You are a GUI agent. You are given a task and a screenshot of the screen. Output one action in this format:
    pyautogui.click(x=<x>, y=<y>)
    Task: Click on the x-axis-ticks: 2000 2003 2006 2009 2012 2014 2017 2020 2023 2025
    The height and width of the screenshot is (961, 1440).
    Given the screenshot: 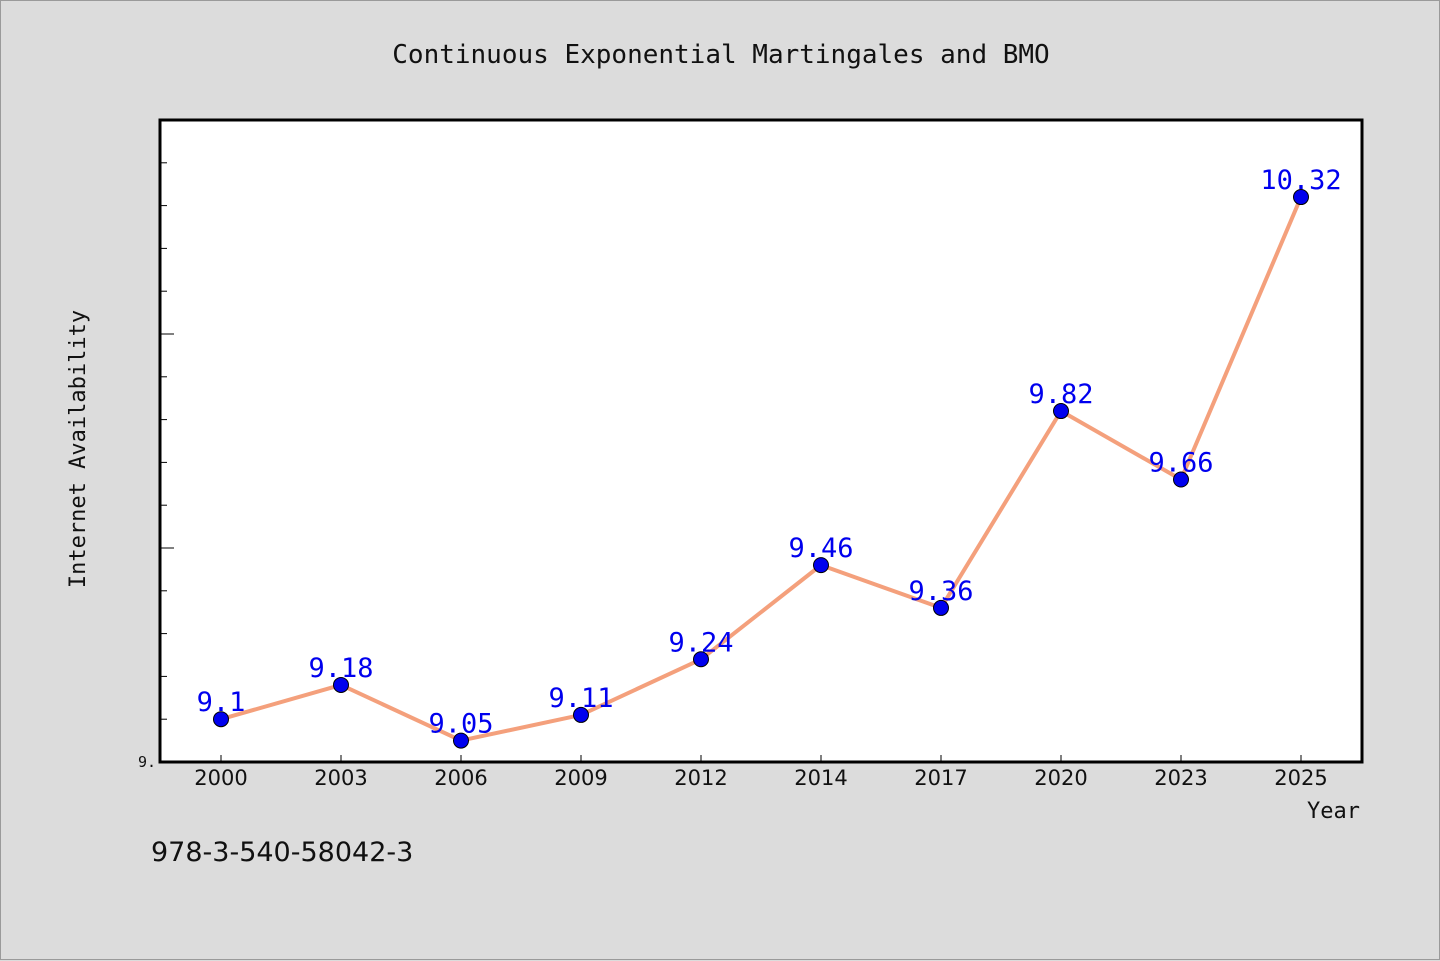 What is the action you would take?
    pyautogui.click(x=761, y=772)
    